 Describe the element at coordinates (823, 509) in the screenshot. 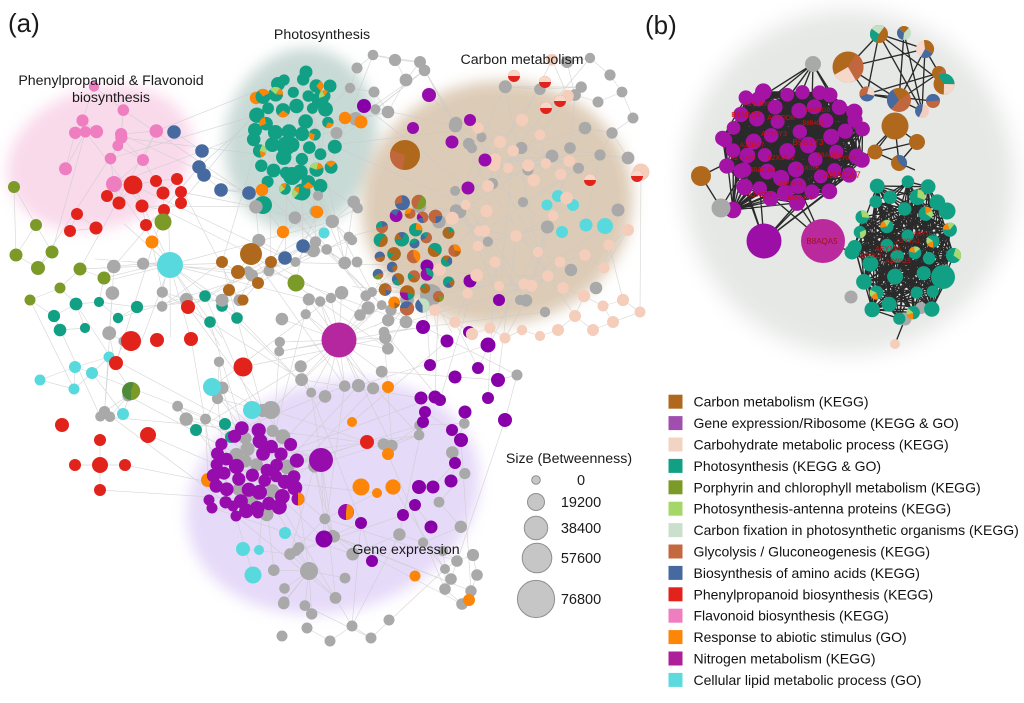

I see `svg-text:Photosynthesis-antenna protein: Photosynthesis-antenna proteins (KEGG)` at that location.